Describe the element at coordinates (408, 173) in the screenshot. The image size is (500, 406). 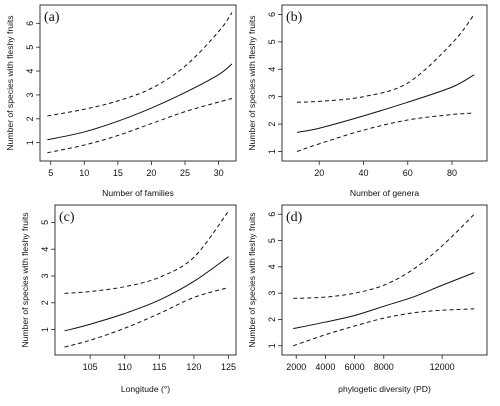
I see `x-tick-label: 60` at that location.